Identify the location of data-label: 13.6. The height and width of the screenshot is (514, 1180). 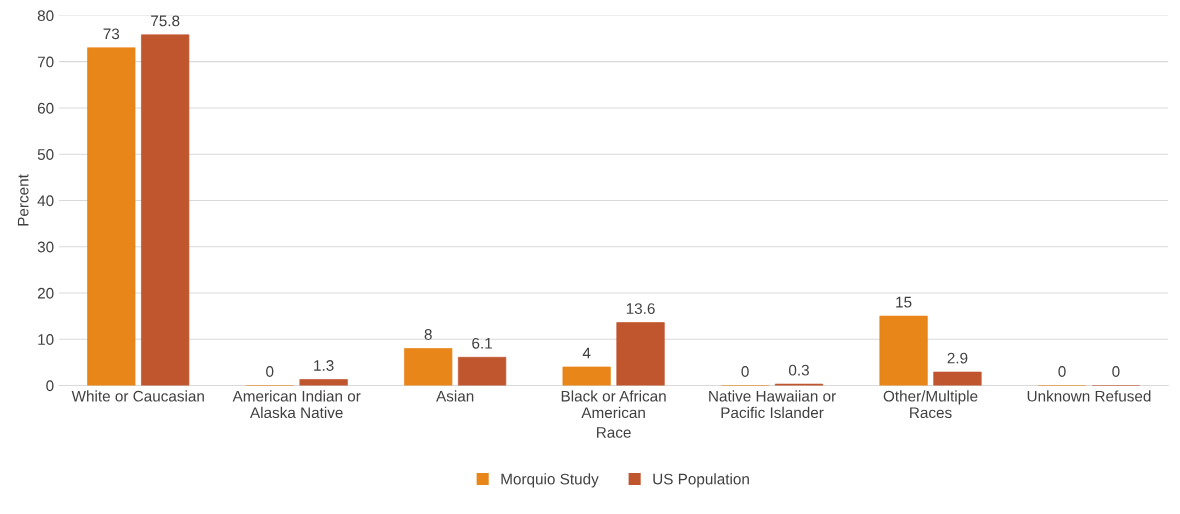
(640, 309).